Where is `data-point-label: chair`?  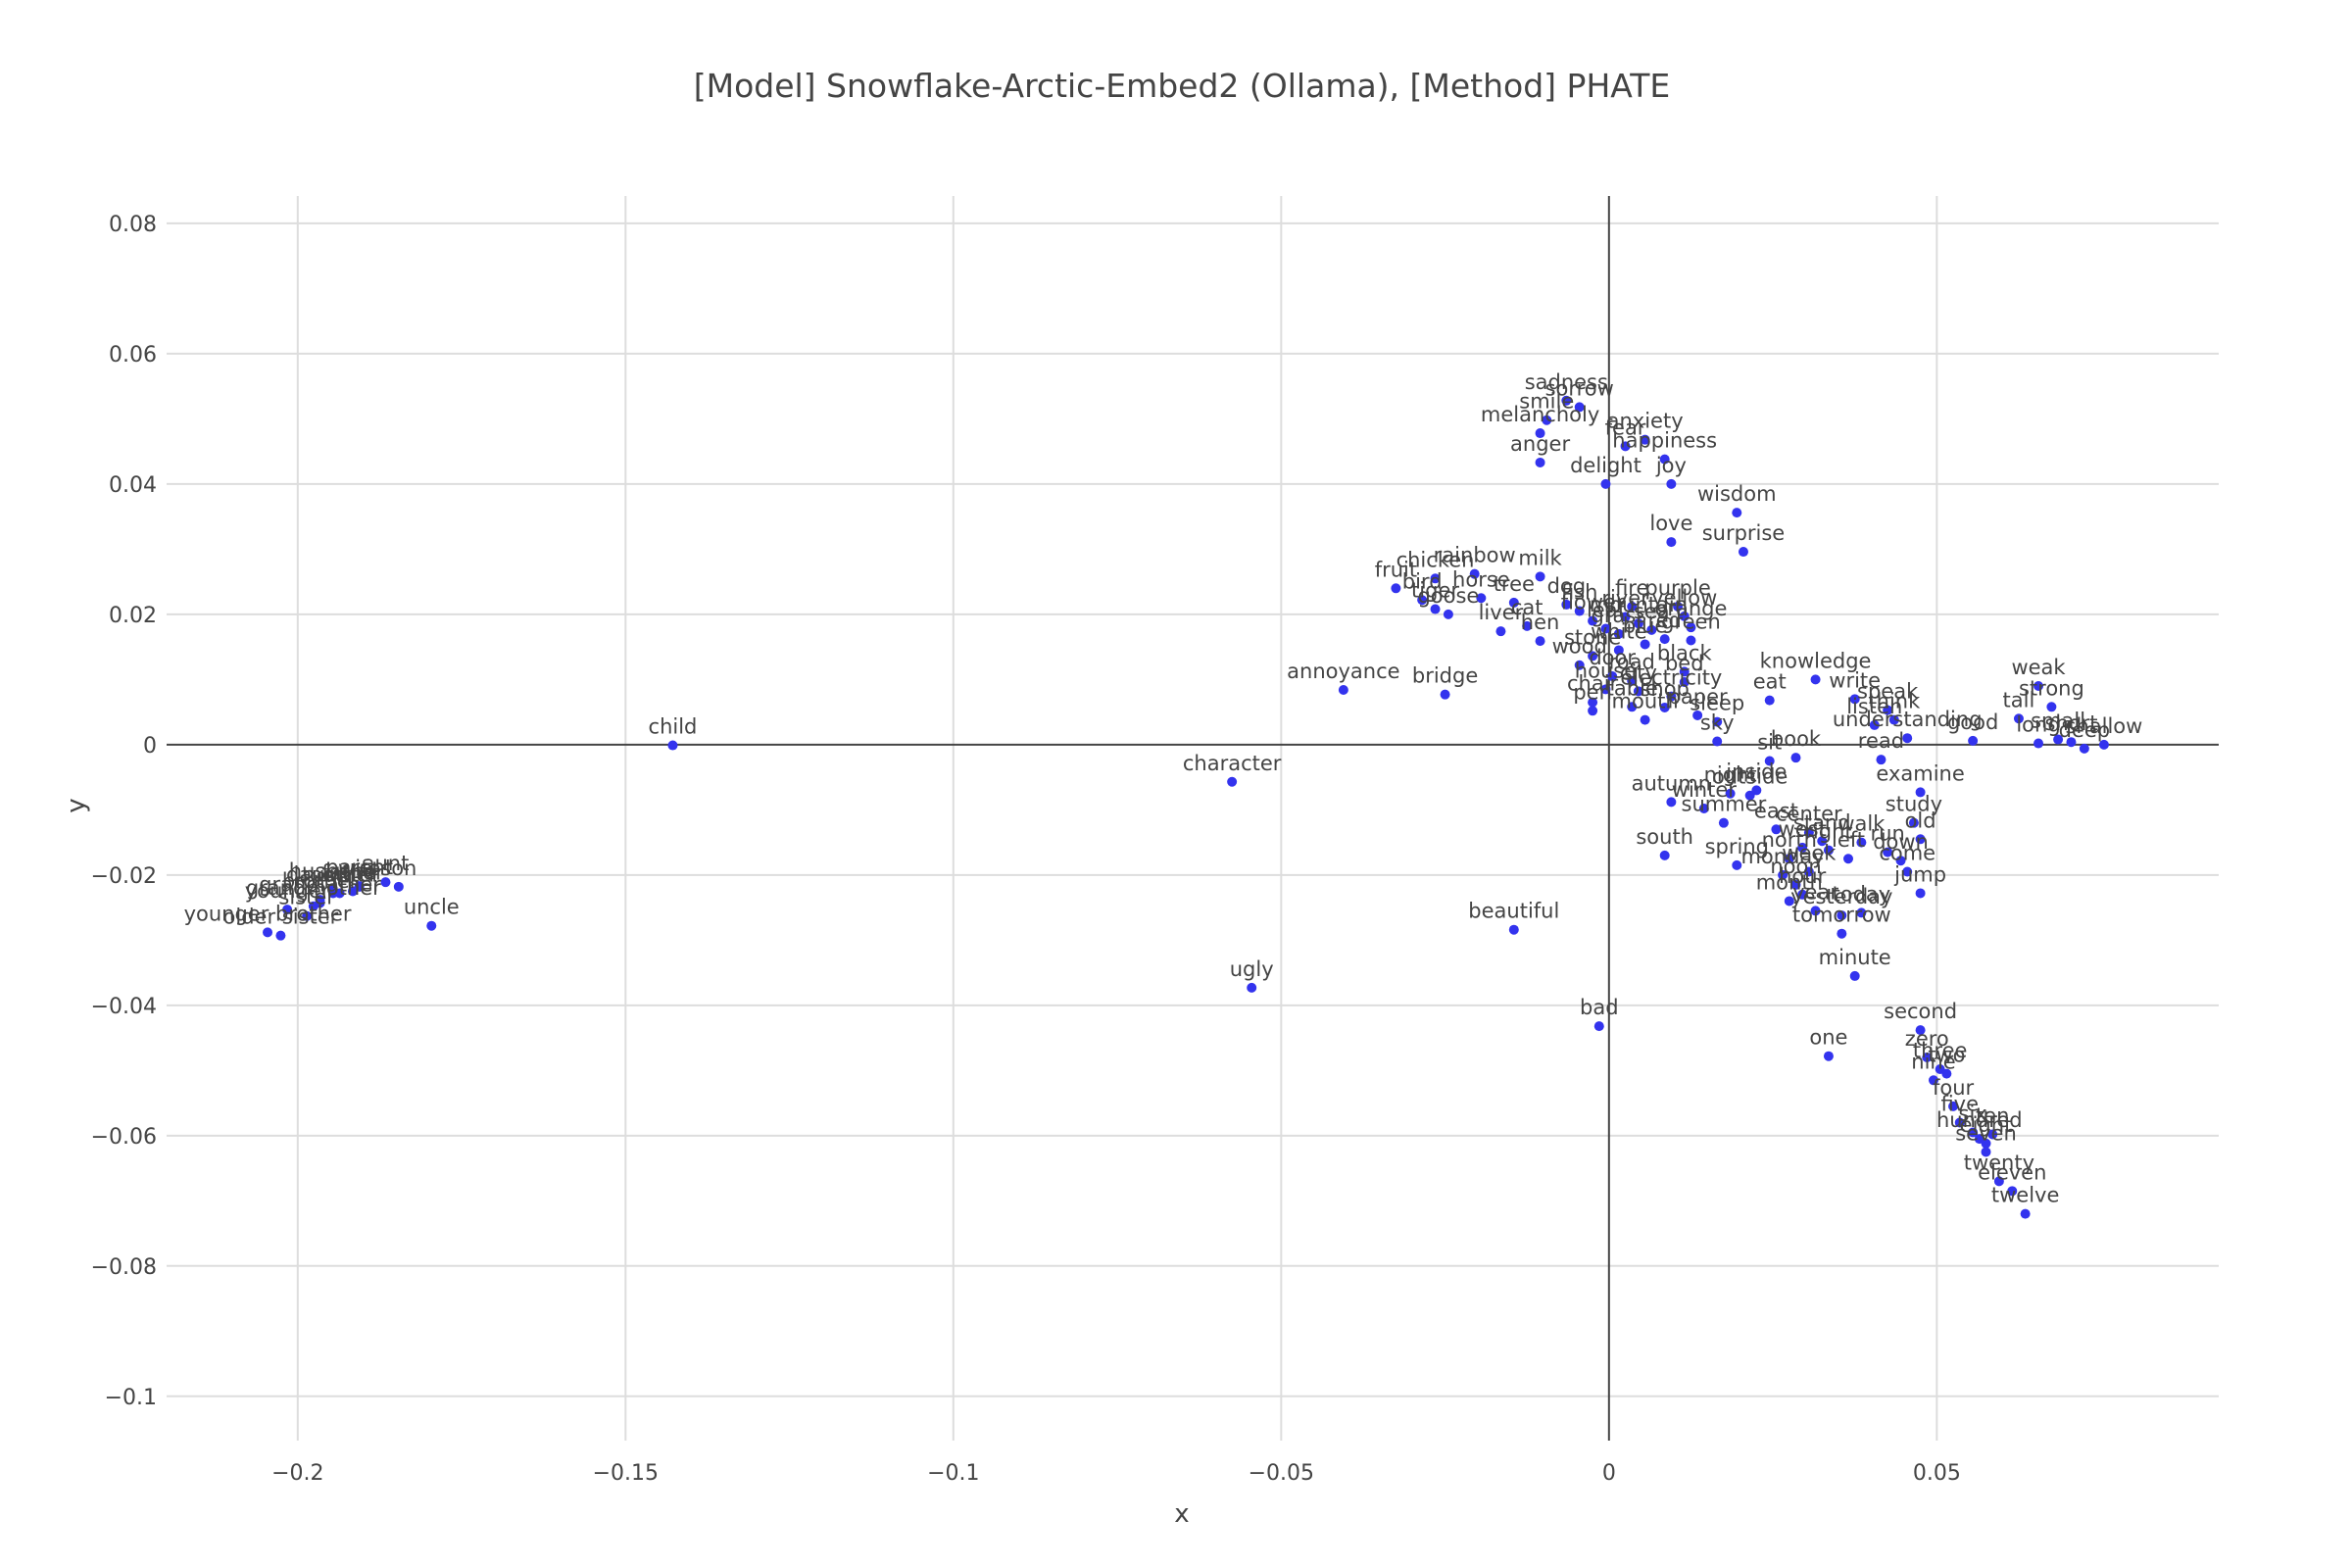
data-point-label: chair is located at coordinates (1593, 684).